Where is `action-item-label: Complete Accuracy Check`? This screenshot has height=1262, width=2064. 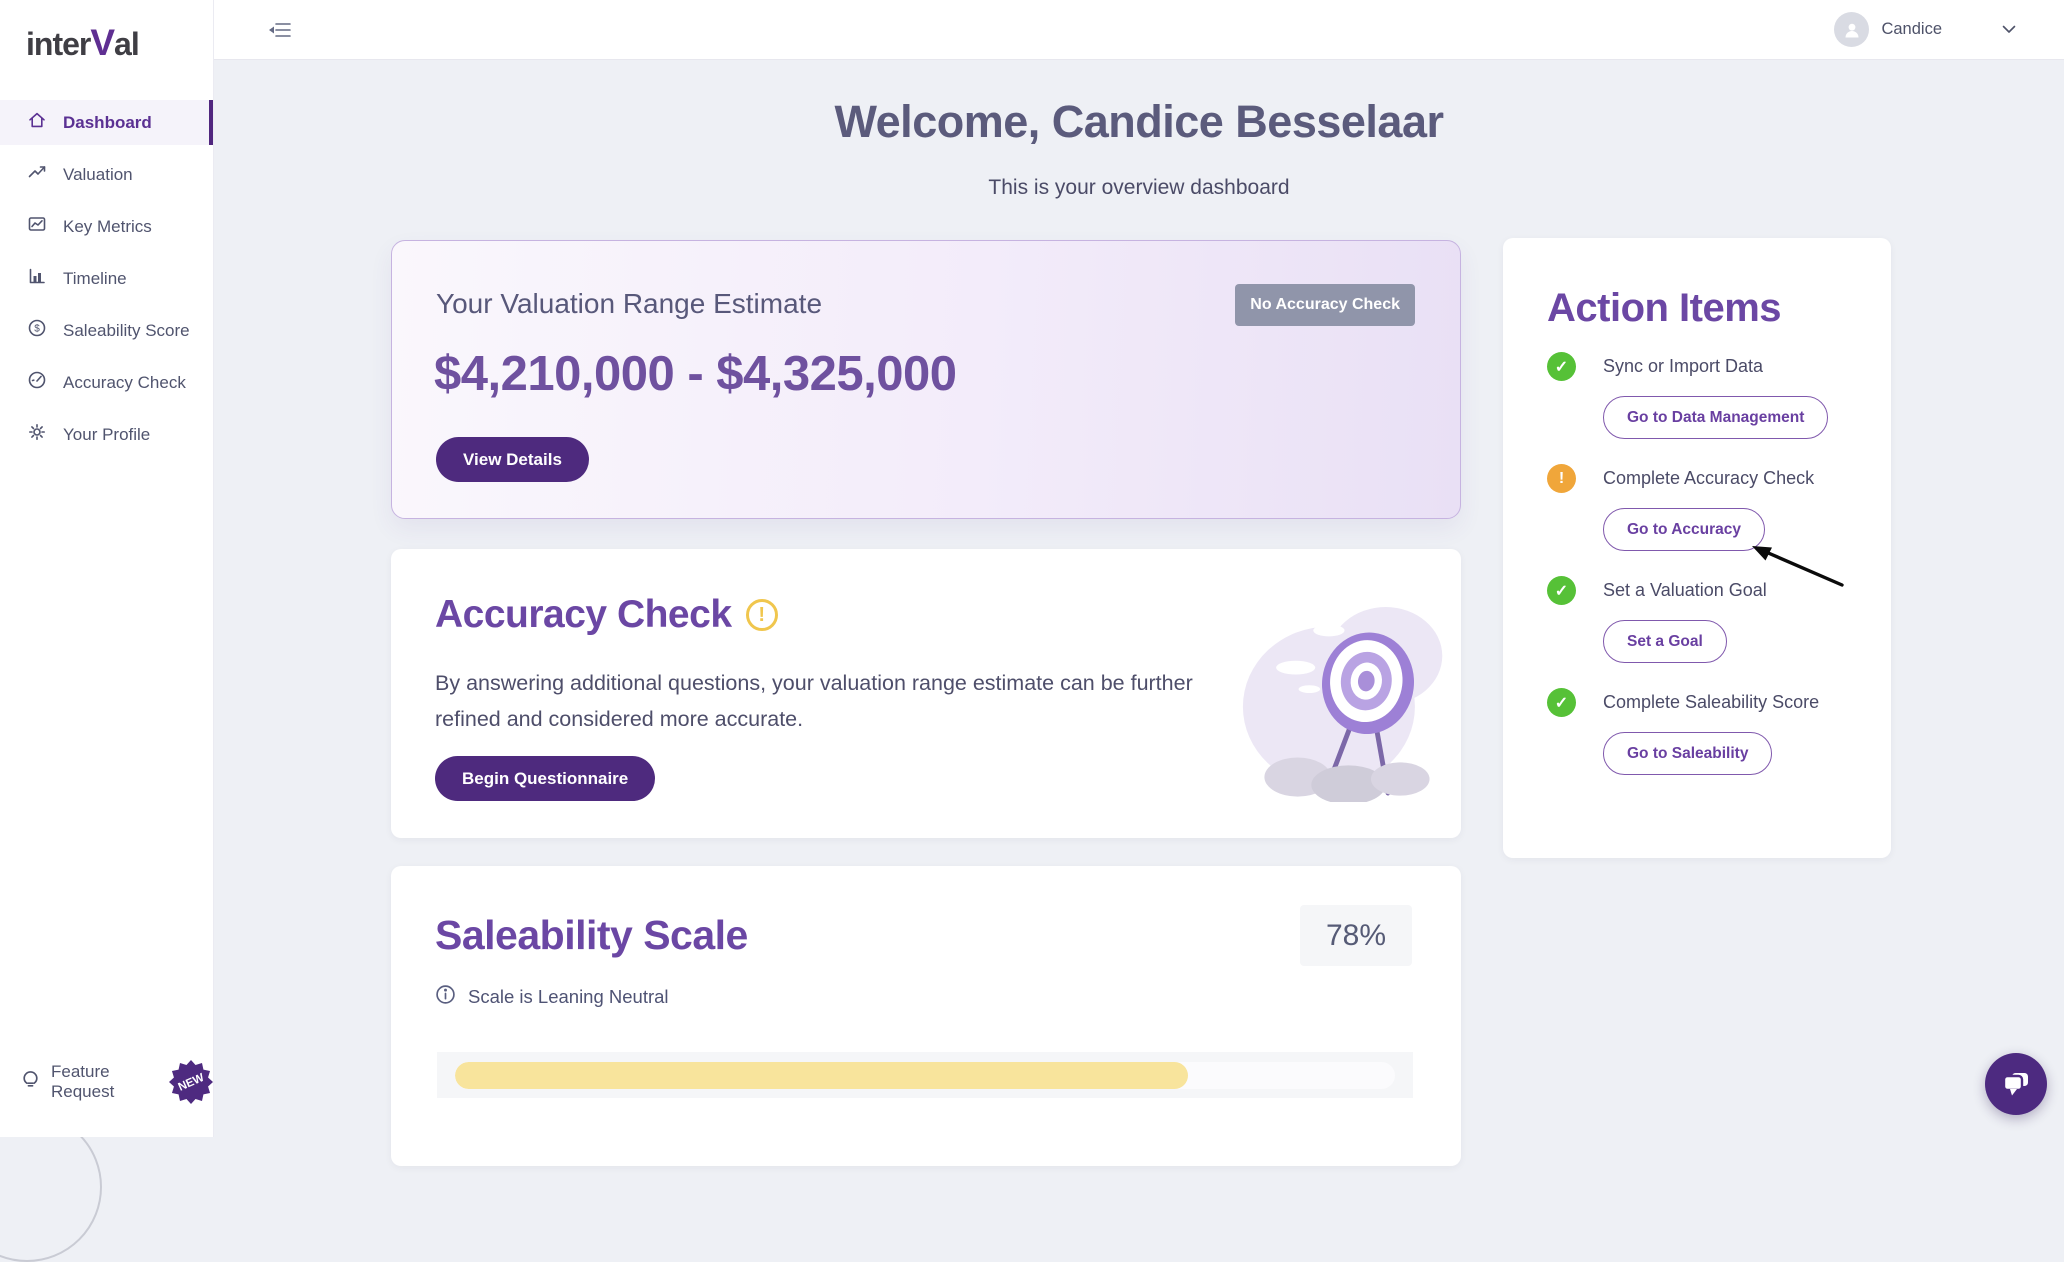 action-item-label: Complete Accuracy Check is located at coordinates (1708, 478).